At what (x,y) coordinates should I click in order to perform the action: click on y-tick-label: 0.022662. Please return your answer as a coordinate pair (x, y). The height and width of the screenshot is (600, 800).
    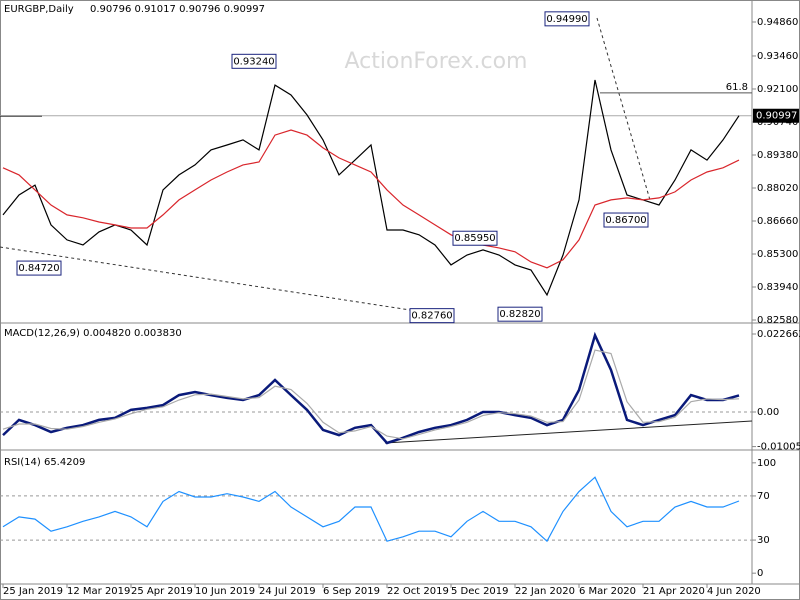
    Looking at the image, I should click on (778, 334).